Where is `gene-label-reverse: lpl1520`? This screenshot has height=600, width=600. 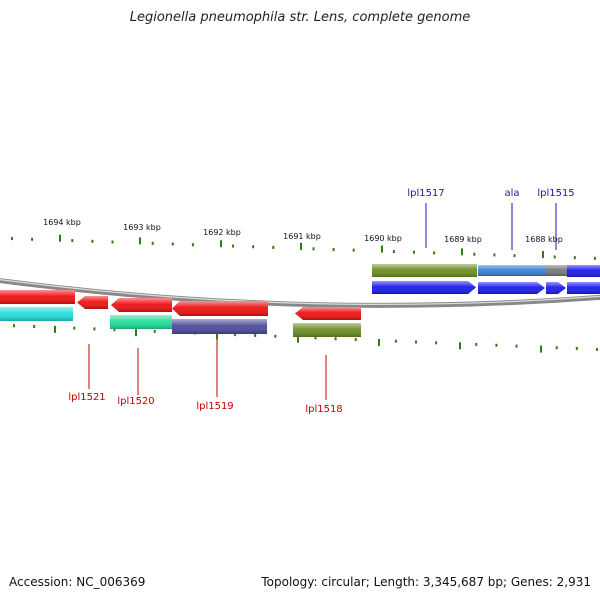 gene-label-reverse: lpl1520 is located at coordinates (135, 401).